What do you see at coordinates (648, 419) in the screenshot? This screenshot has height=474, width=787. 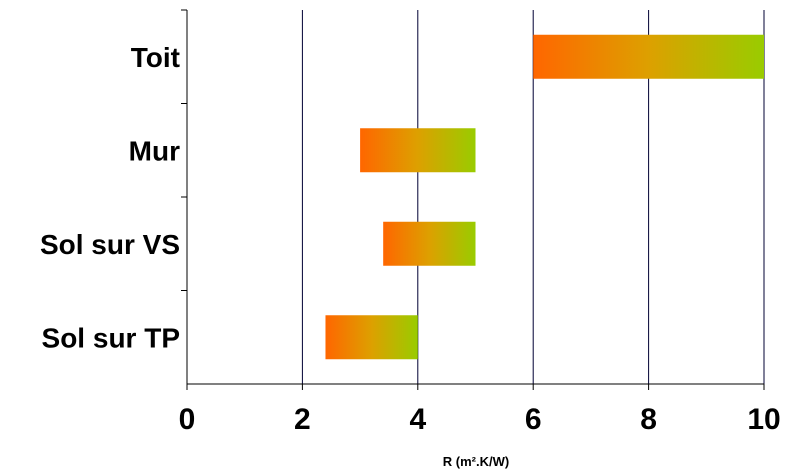 I see `x-tick-label: 8` at bounding box center [648, 419].